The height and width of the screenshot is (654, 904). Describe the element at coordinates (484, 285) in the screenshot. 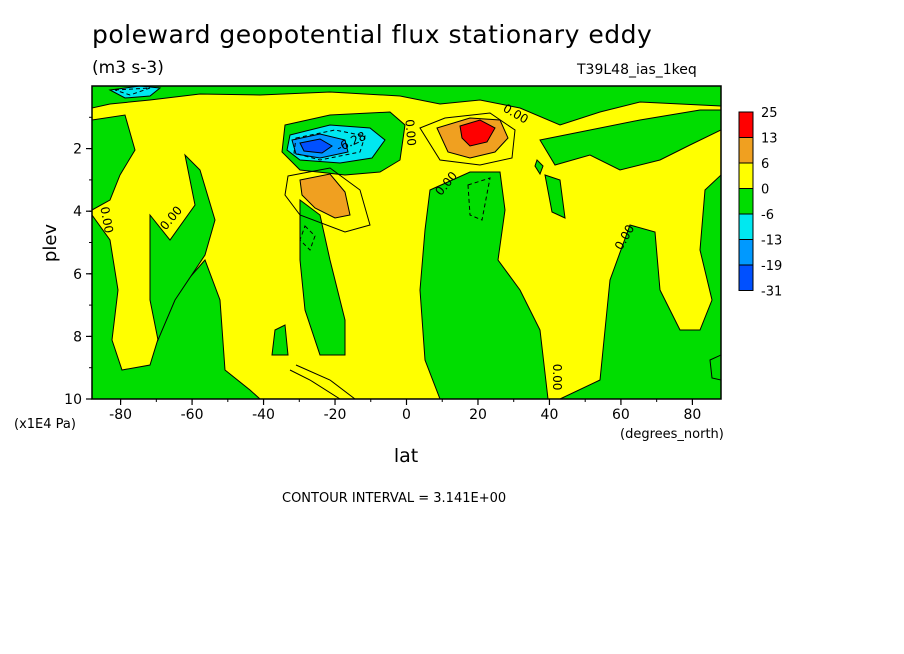

I see `region-negative-right` at that location.